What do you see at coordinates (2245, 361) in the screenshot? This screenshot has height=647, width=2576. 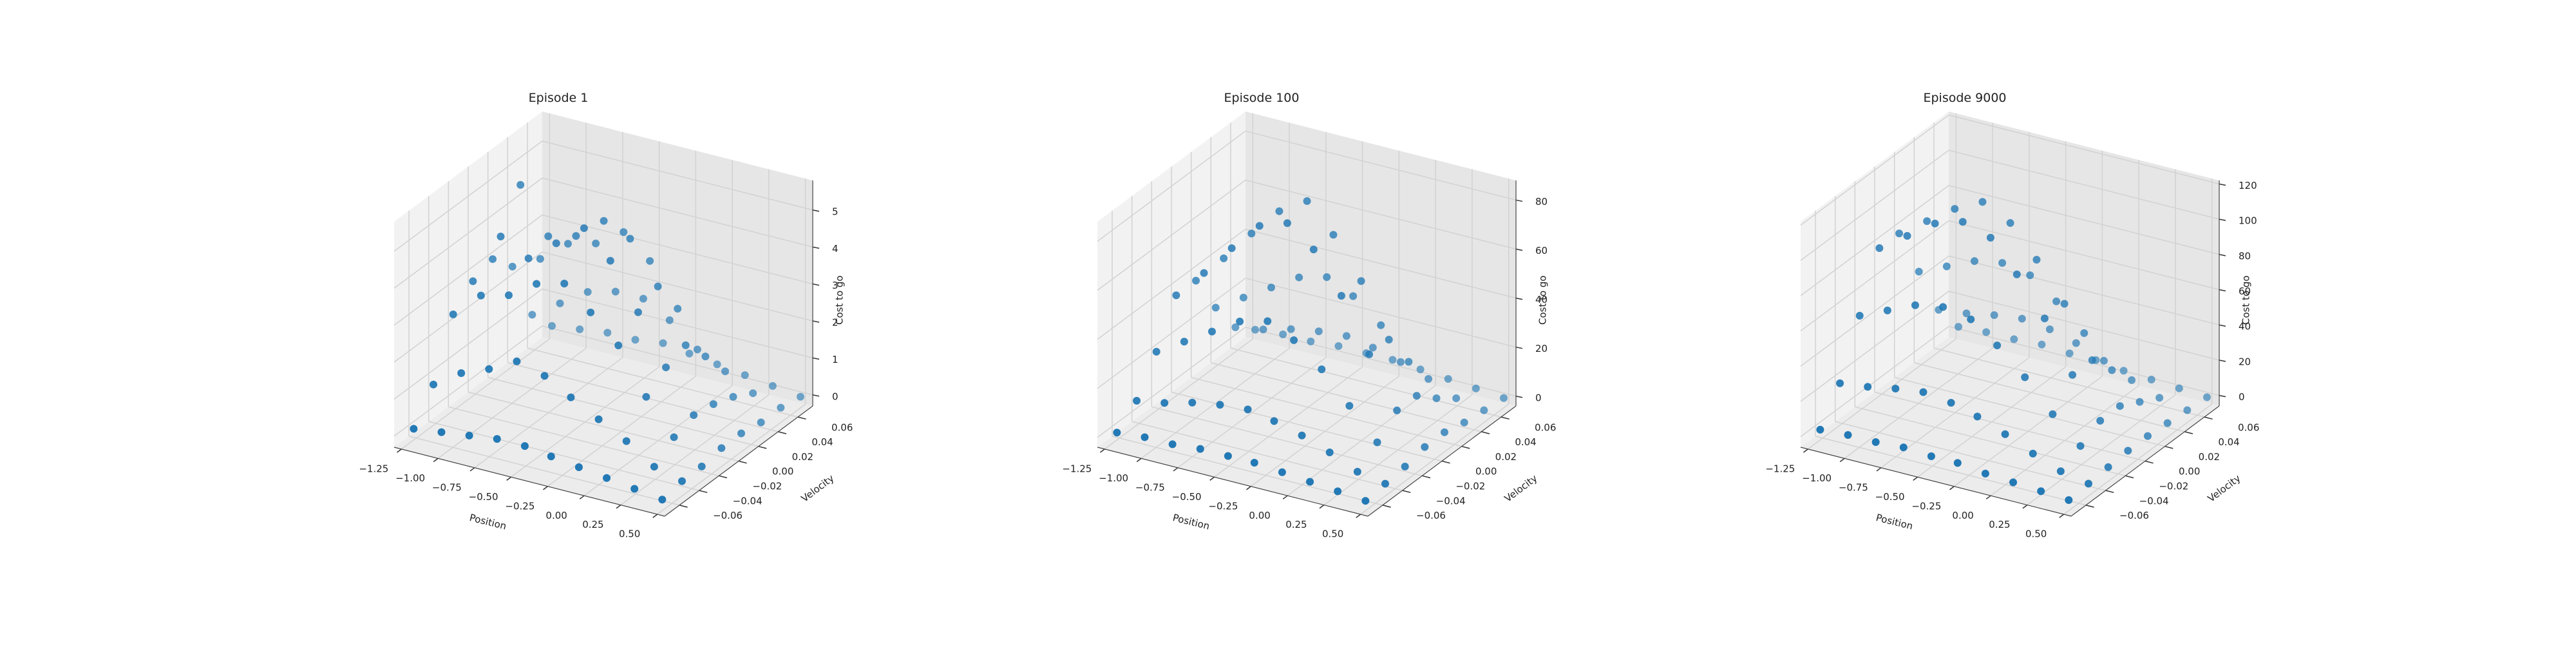 I see `z-tick-label: 20` at bounding box center [2245, 361].